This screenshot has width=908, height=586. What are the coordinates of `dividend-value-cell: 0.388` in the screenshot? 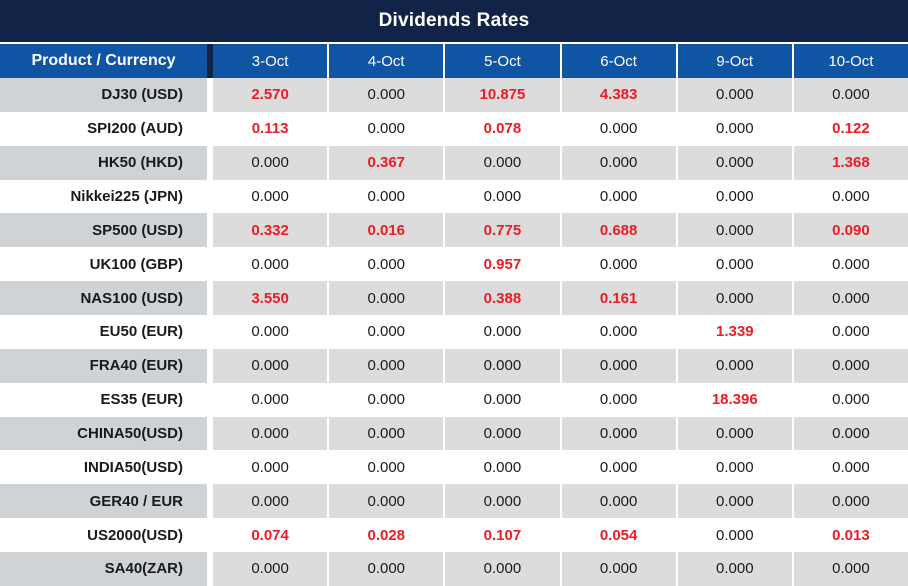 It's located at (501, 298).